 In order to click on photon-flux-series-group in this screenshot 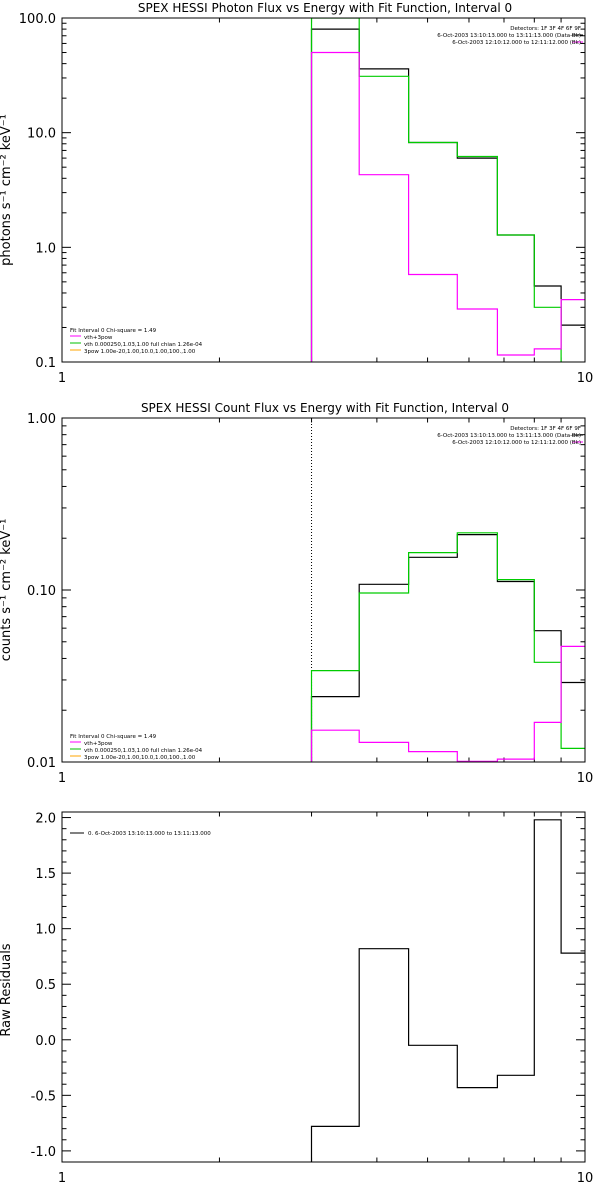, I will do `click(447, 190)`.